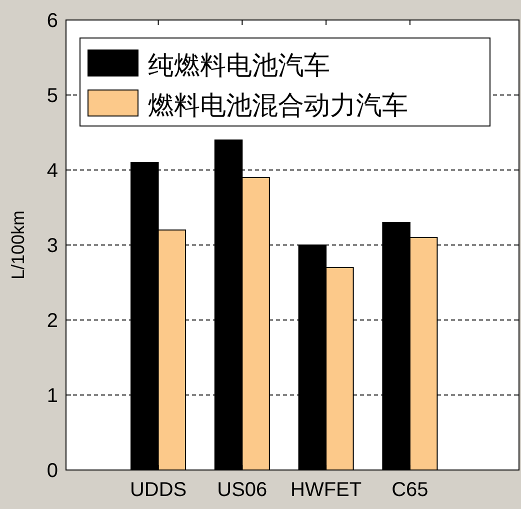 The image size is (521, 509). Describe the element at coordinates (52, 321) in the screenshot. I see `y-tick-label: 2` at that location.